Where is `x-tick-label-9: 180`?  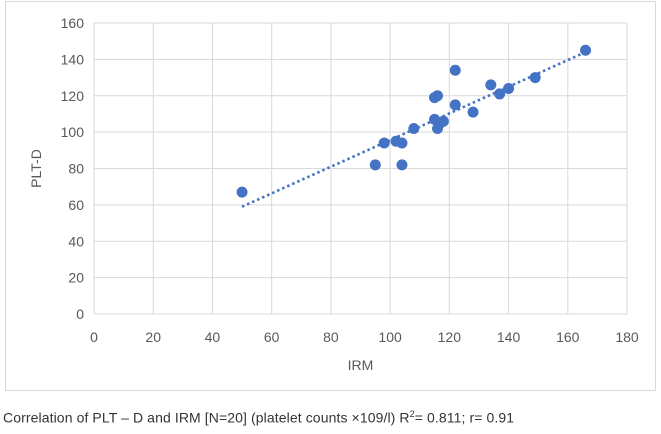
x-tick-label-9: 180 is located at coordinates (627, 337).